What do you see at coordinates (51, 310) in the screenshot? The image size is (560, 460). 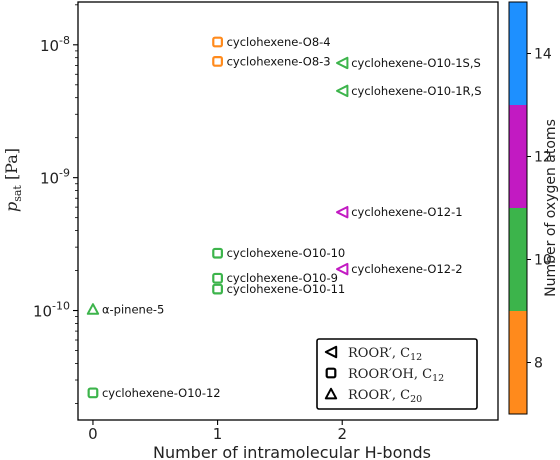 I see `y-tick-label: 10⁻¹⁰` at bounding box center [51, 310].